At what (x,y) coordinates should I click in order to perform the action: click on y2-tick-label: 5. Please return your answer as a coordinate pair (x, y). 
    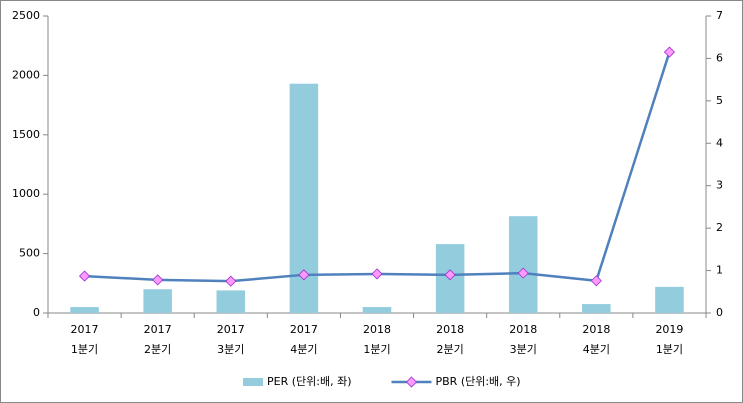
    Looking at the image, I should click on (719, 100).